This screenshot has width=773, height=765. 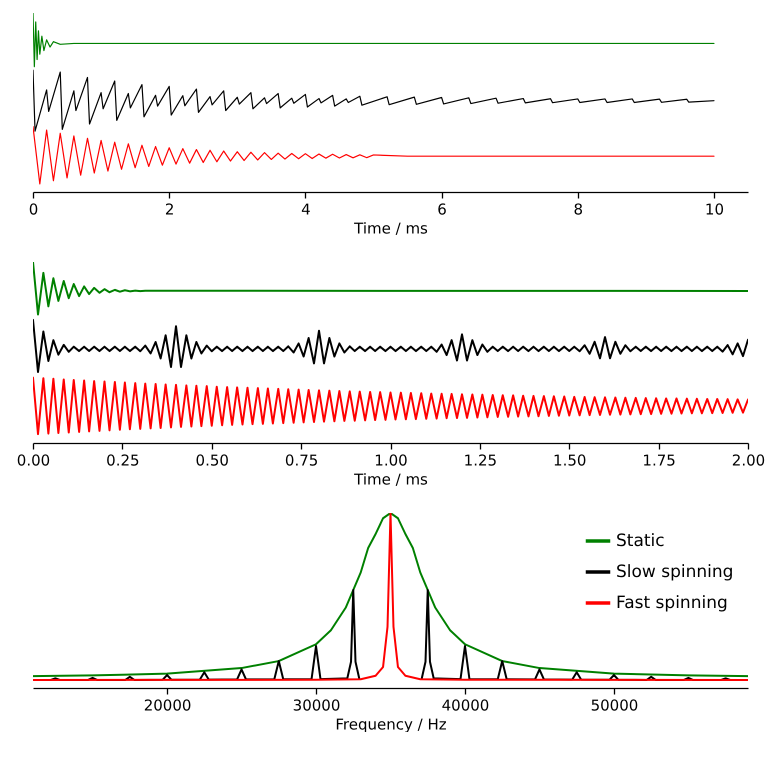 What do you see at coordinates (569, 461) in the screenshot?
I see `x-tick-label: 1.50` at bounding box center [569, 461].